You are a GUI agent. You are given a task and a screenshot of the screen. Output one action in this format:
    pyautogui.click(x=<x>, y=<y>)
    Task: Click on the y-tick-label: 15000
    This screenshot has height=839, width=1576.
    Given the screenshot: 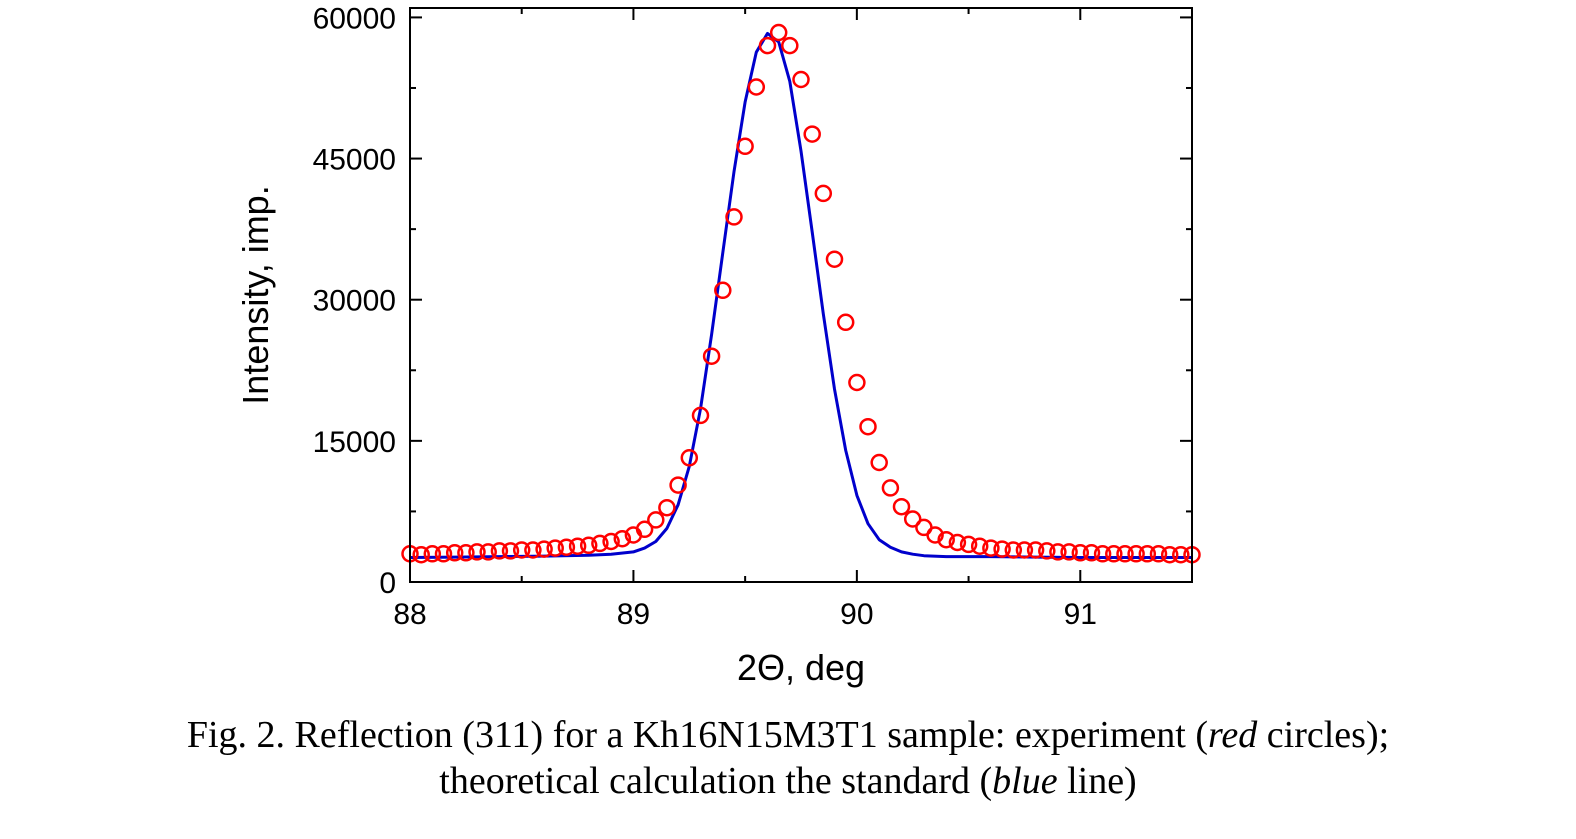 What is the action you would take?
    pyautogui.click(x=354, y=442)
    